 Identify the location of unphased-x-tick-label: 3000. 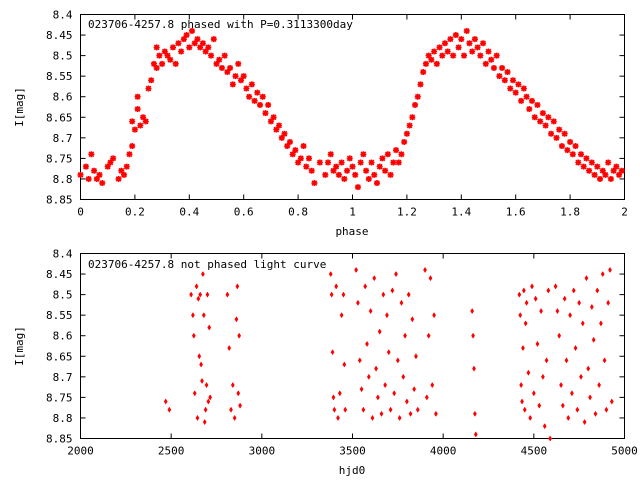
(262, 451).